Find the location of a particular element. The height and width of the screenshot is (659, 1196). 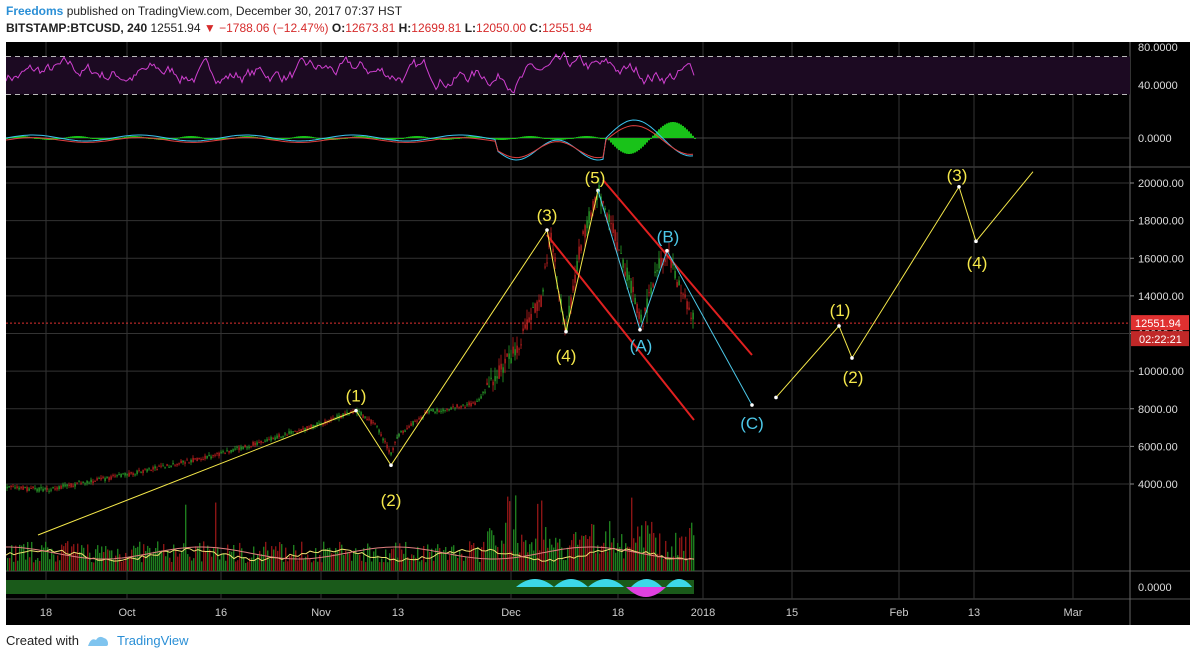

rsi-line is located at coordinates (350, 72).